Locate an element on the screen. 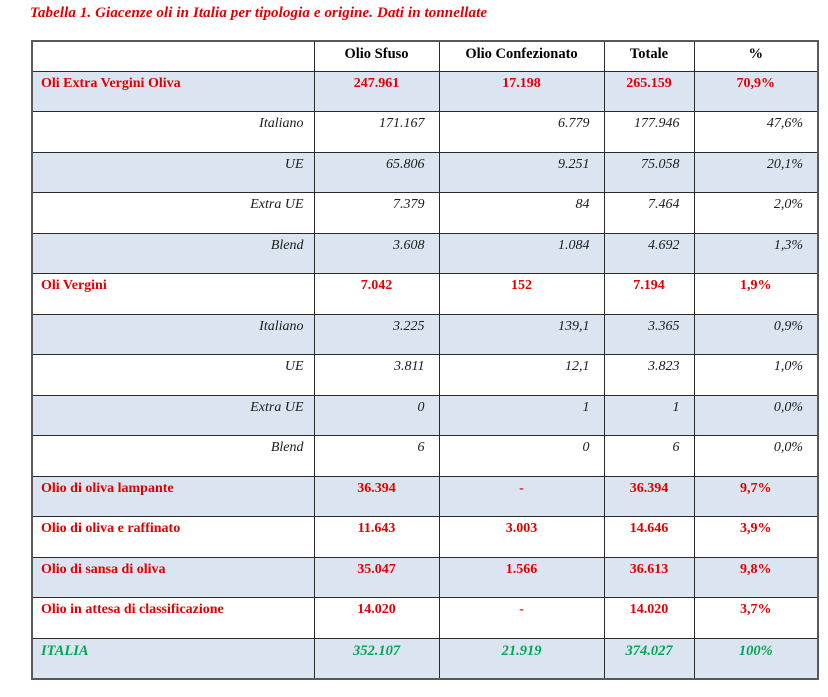 Image resolution: width=828 pixels, height=697 pixels. value-cell: 1,3% is located at coordinates (756, 253).